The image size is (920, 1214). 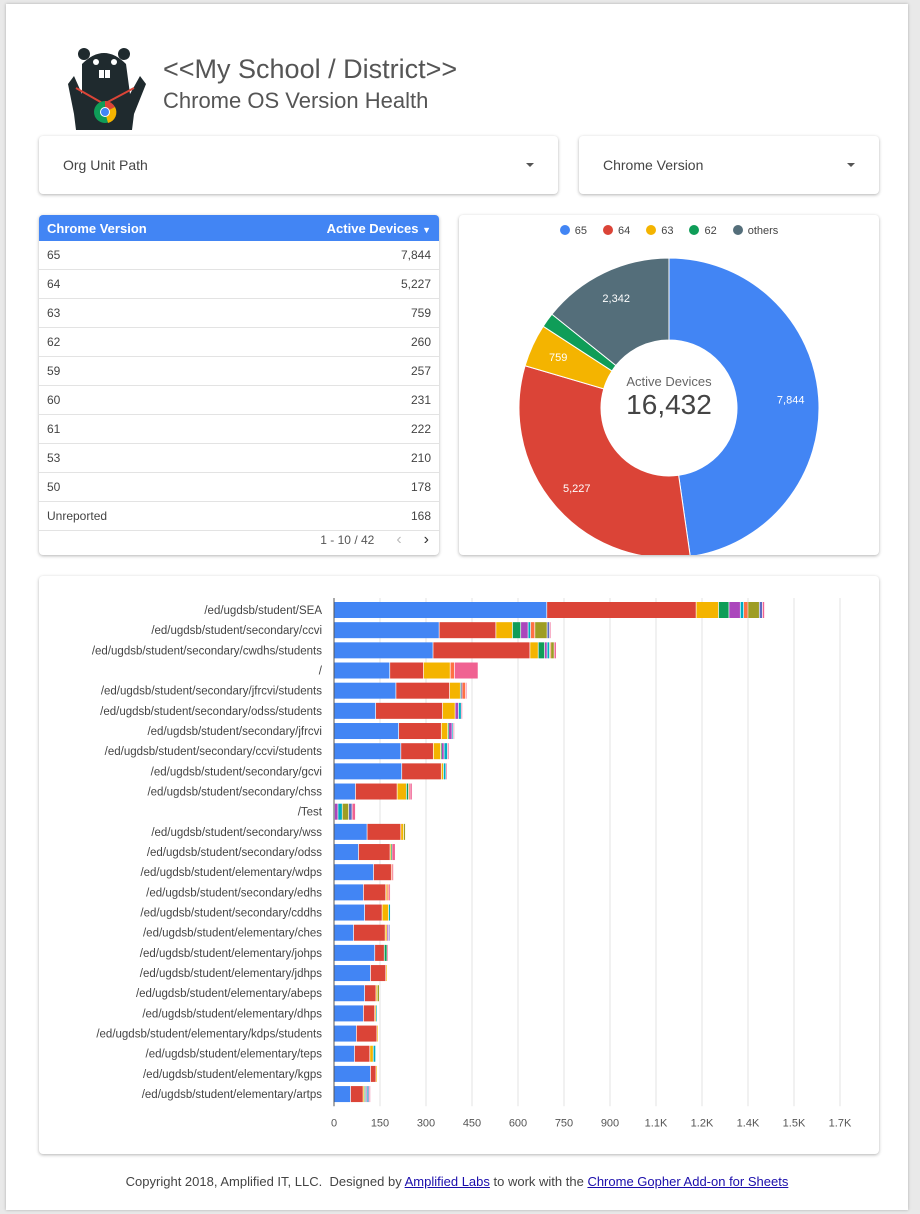 I want to click on org-unit-path-filter: Org Unit Path, so click(x=298, y=165).